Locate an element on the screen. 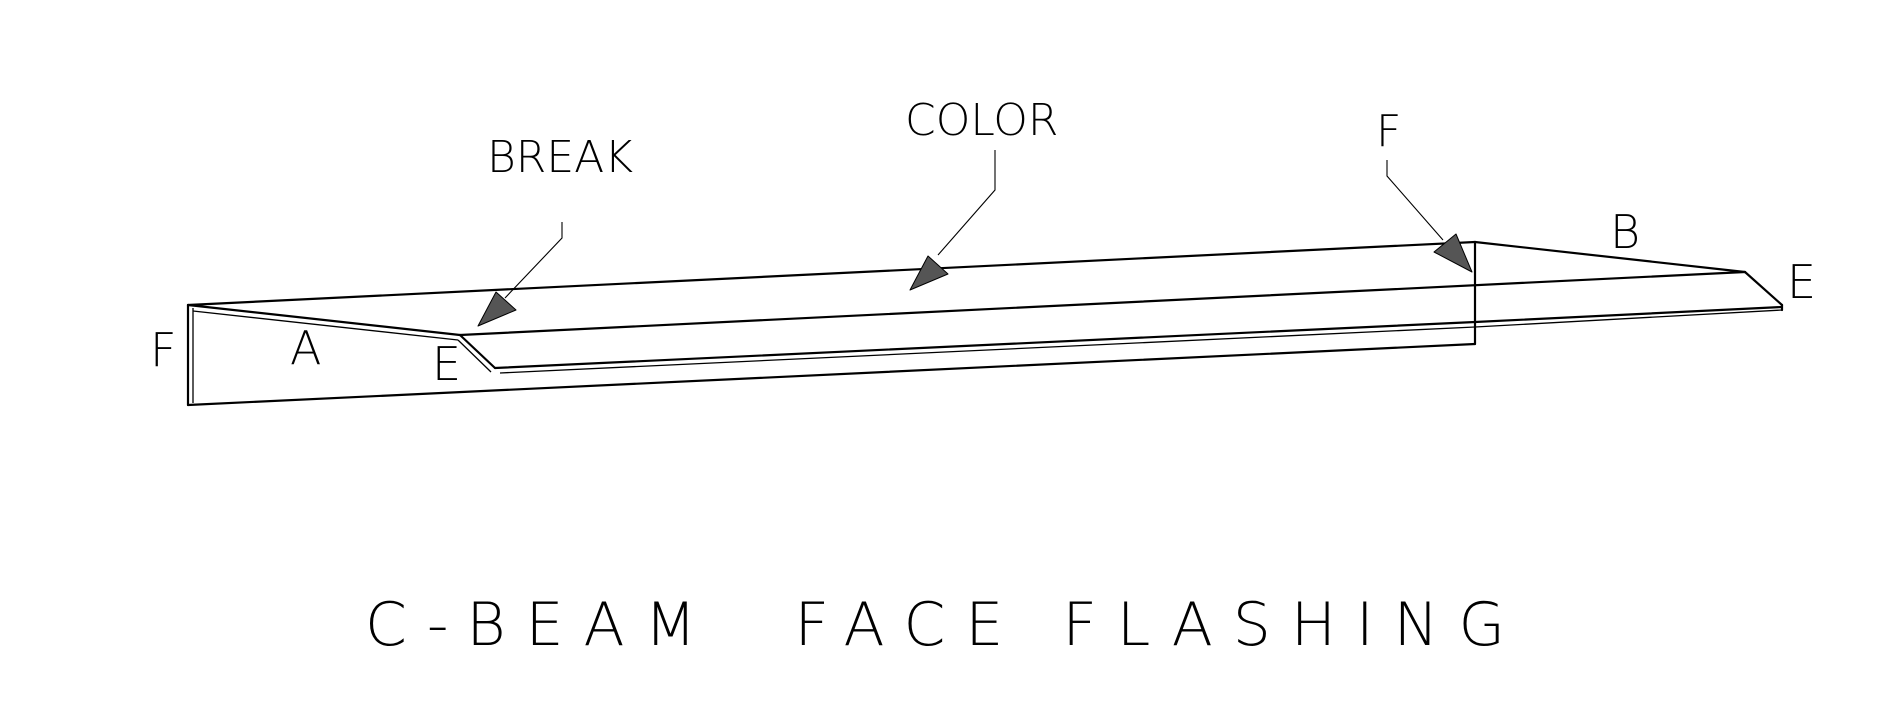  left-face-label: F is located at coordinates (163, 350).